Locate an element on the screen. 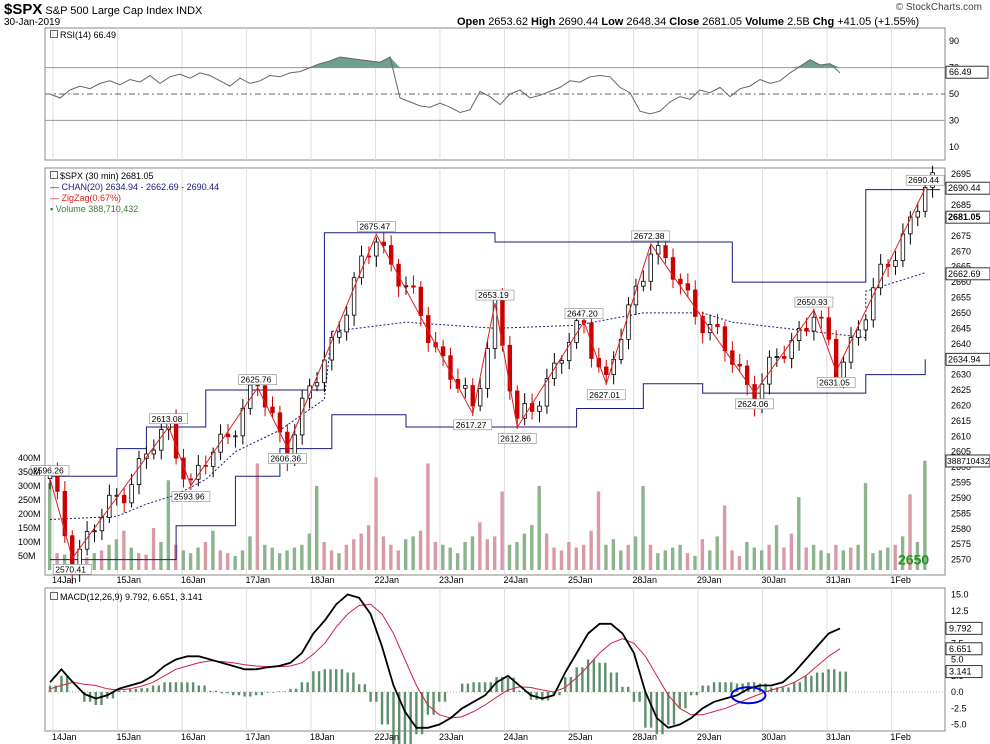 The height and width of the screenshot is (744, 990). chart-header: $SPX S&P 500 Large Cap Index INDX is located at coordinates (103, 9).